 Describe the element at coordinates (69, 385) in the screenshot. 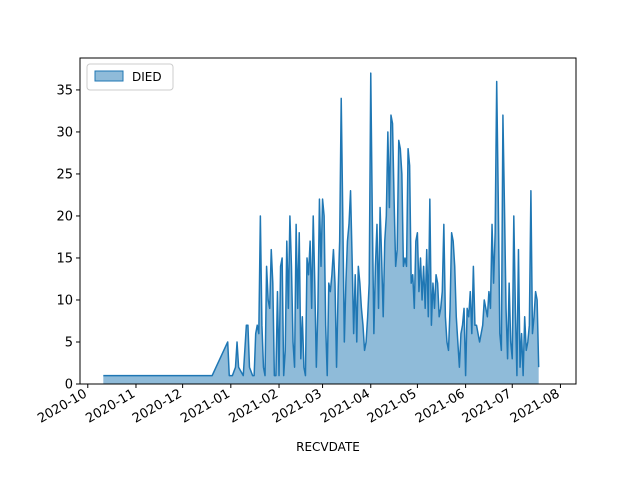

I see `y-tick-label: 0` at that location.